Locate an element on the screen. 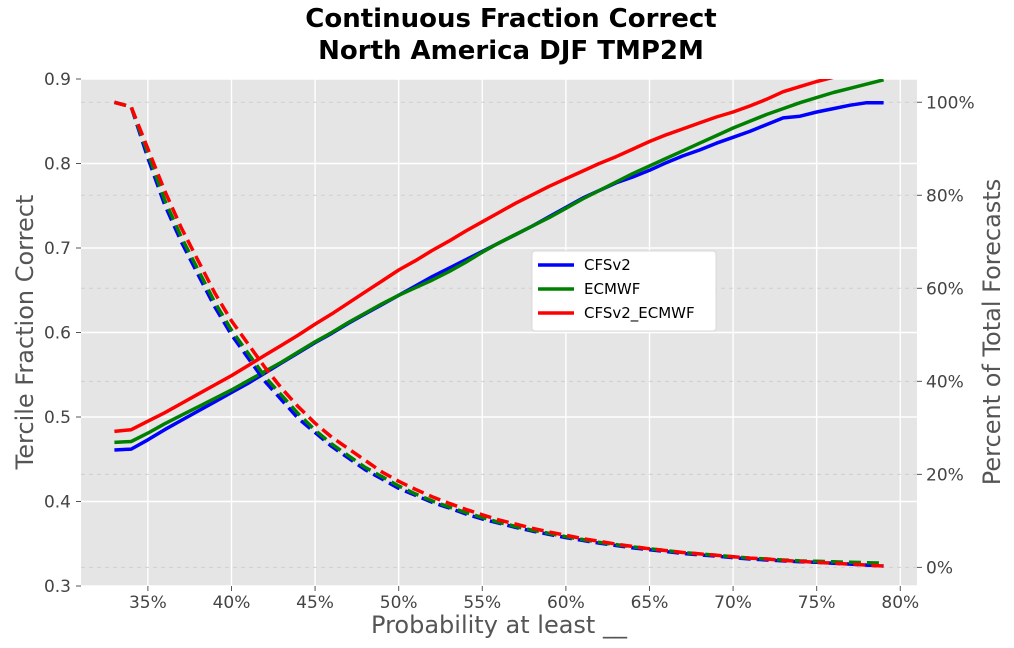 The height and width of the screenshot is (648, 1014). right-y-tick-labels: 0% 20% 40% 60% 80% 100% is located at coordinates (946, 335).